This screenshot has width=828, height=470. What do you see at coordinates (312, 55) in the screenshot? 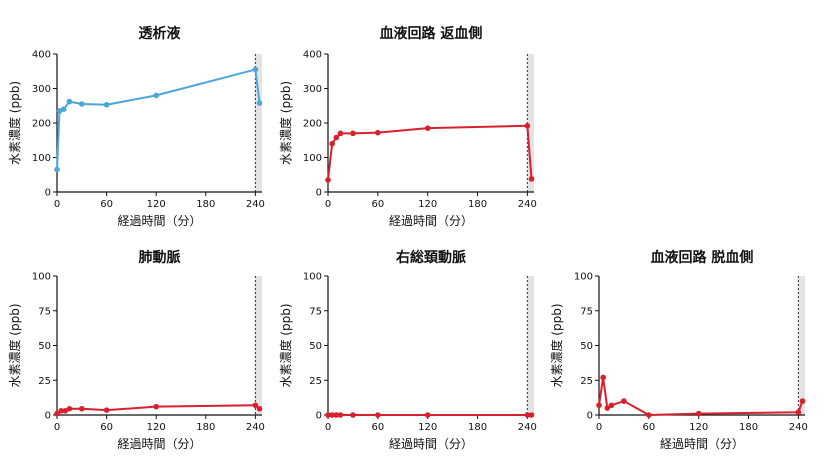
I see `y-tick-label: 400` at bounding box center [312, 55].